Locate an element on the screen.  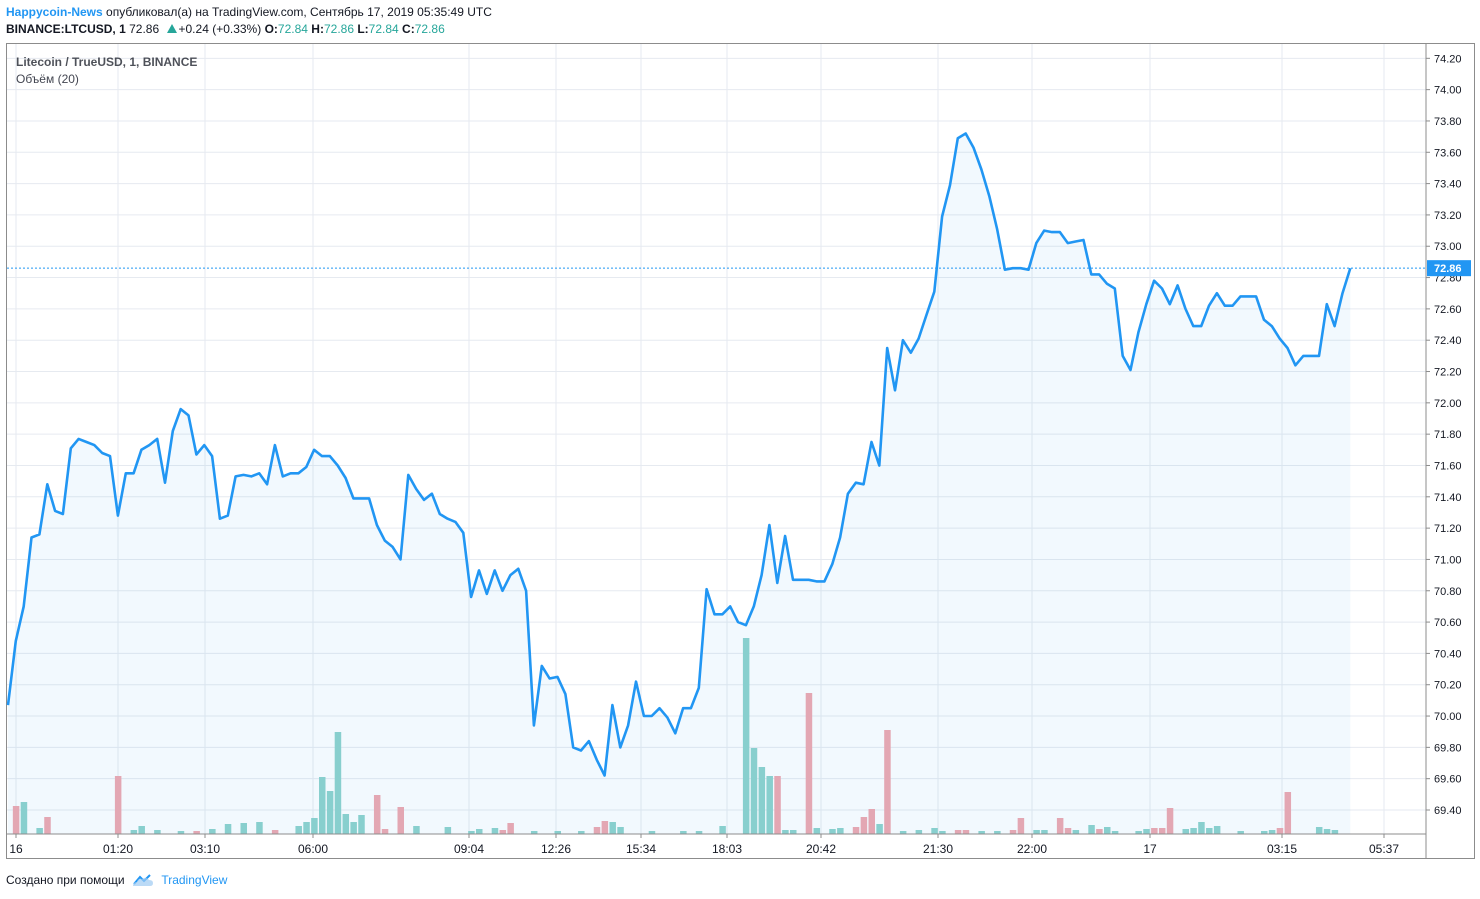
x-tick-label: 18:03 is located at coordinates (727, 849).